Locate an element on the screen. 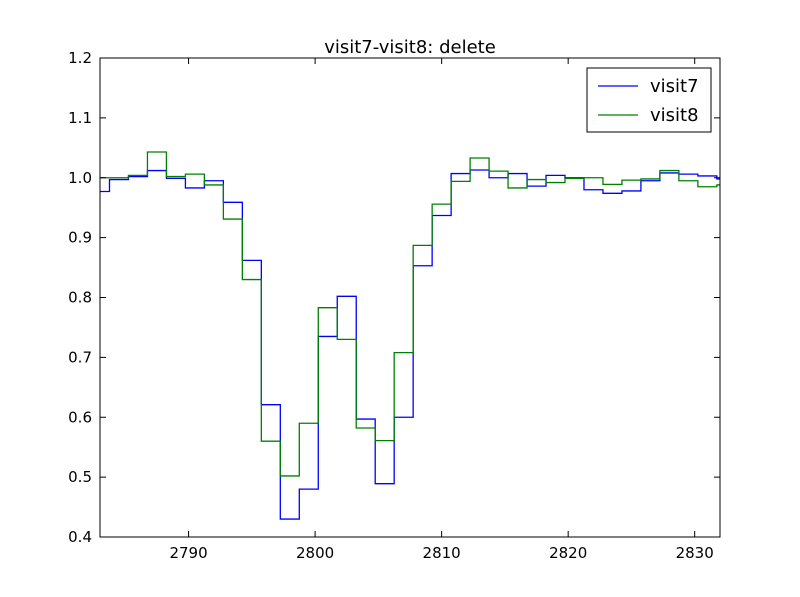 This screenshot has height=597, width=800. x-tick-label: 2830 is located at coordinates (695, 553).